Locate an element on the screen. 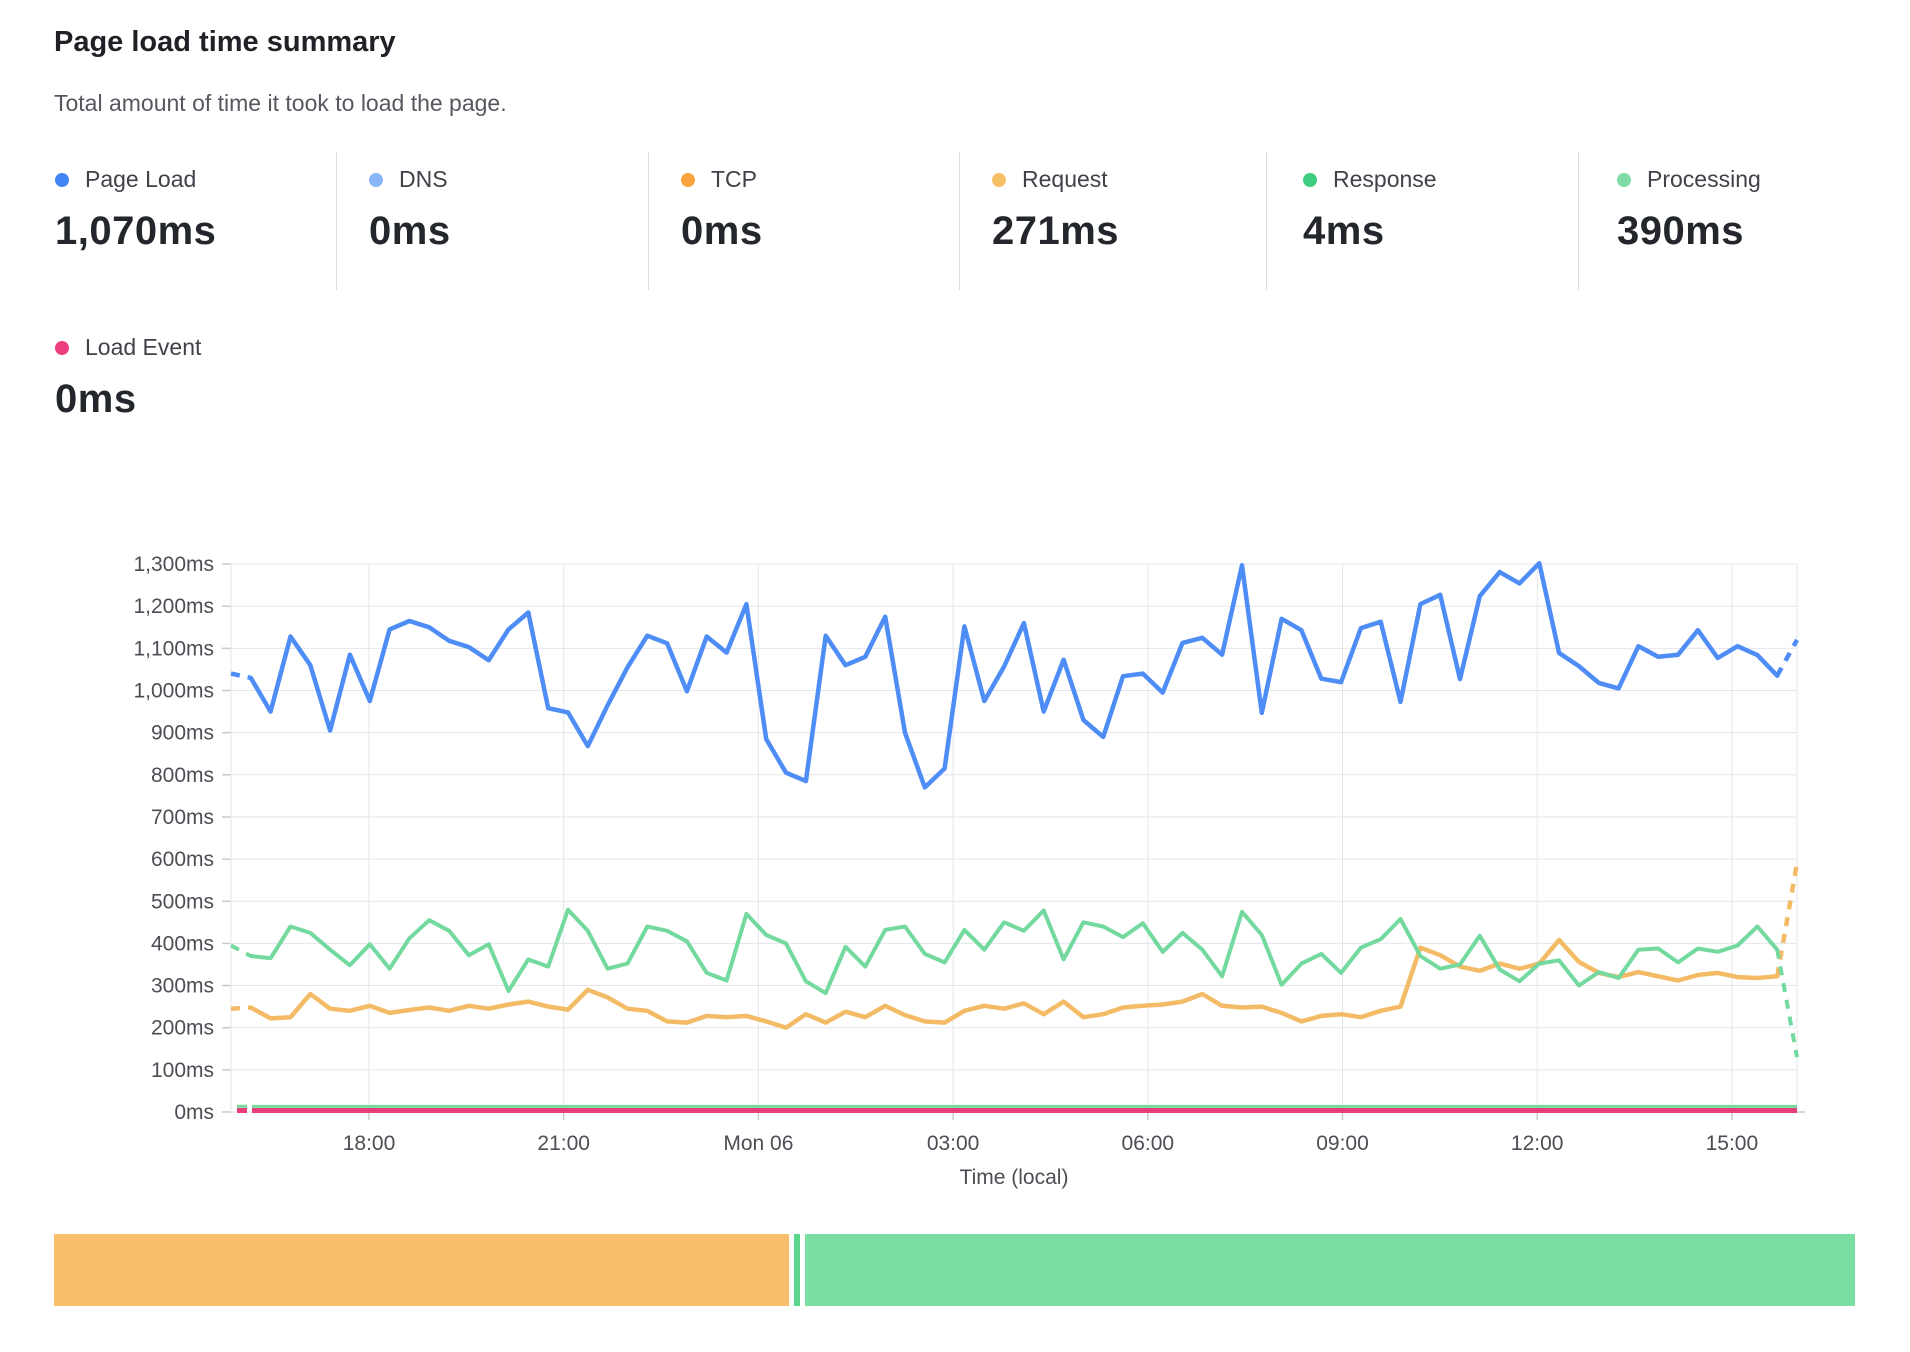 The height and width of the screenshot is (1352, 1910). series-page-load-dash-start is located at coordinates (241, 676).